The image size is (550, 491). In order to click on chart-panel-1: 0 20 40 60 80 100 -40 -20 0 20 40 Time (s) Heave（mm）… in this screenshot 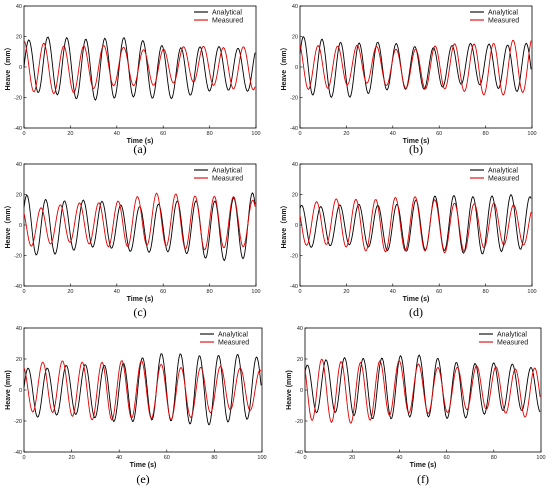, I will do `click(132, 80)`.